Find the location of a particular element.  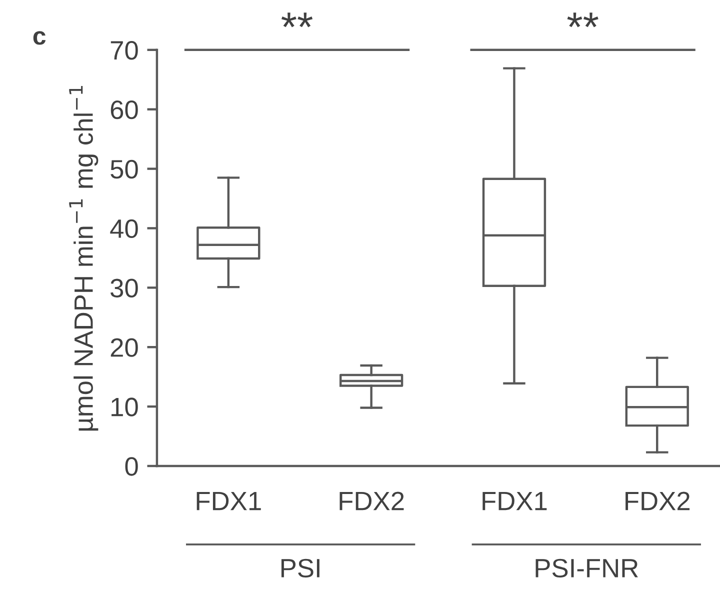

y-axis-title: µmol NADPH min$^{−1}$ mg chl$^{−1}$ is located at coordinates (83, 258).